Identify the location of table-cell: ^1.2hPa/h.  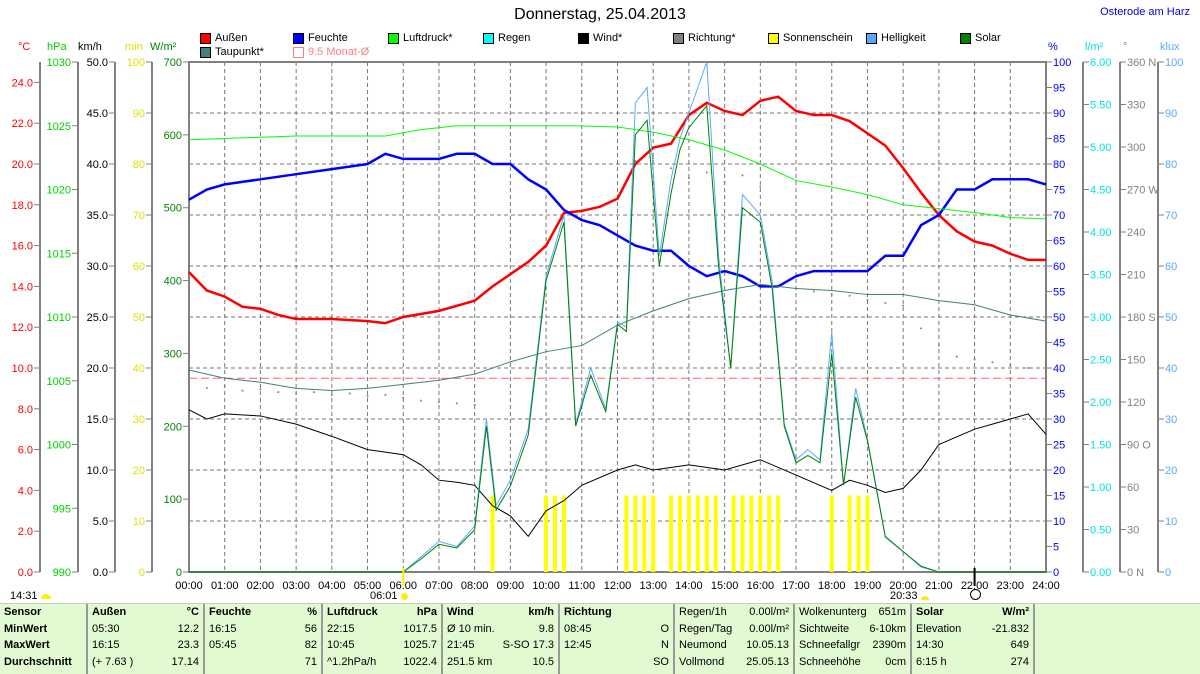
(352, 661).